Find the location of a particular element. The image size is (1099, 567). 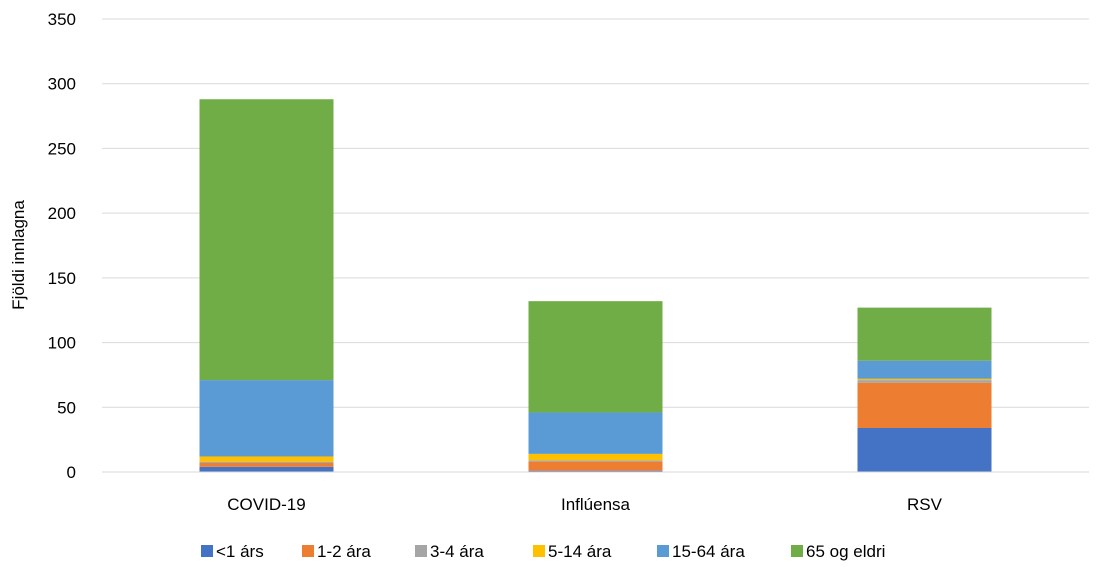

legend-label: 1-2 ára is located at coordinates (344, 551).